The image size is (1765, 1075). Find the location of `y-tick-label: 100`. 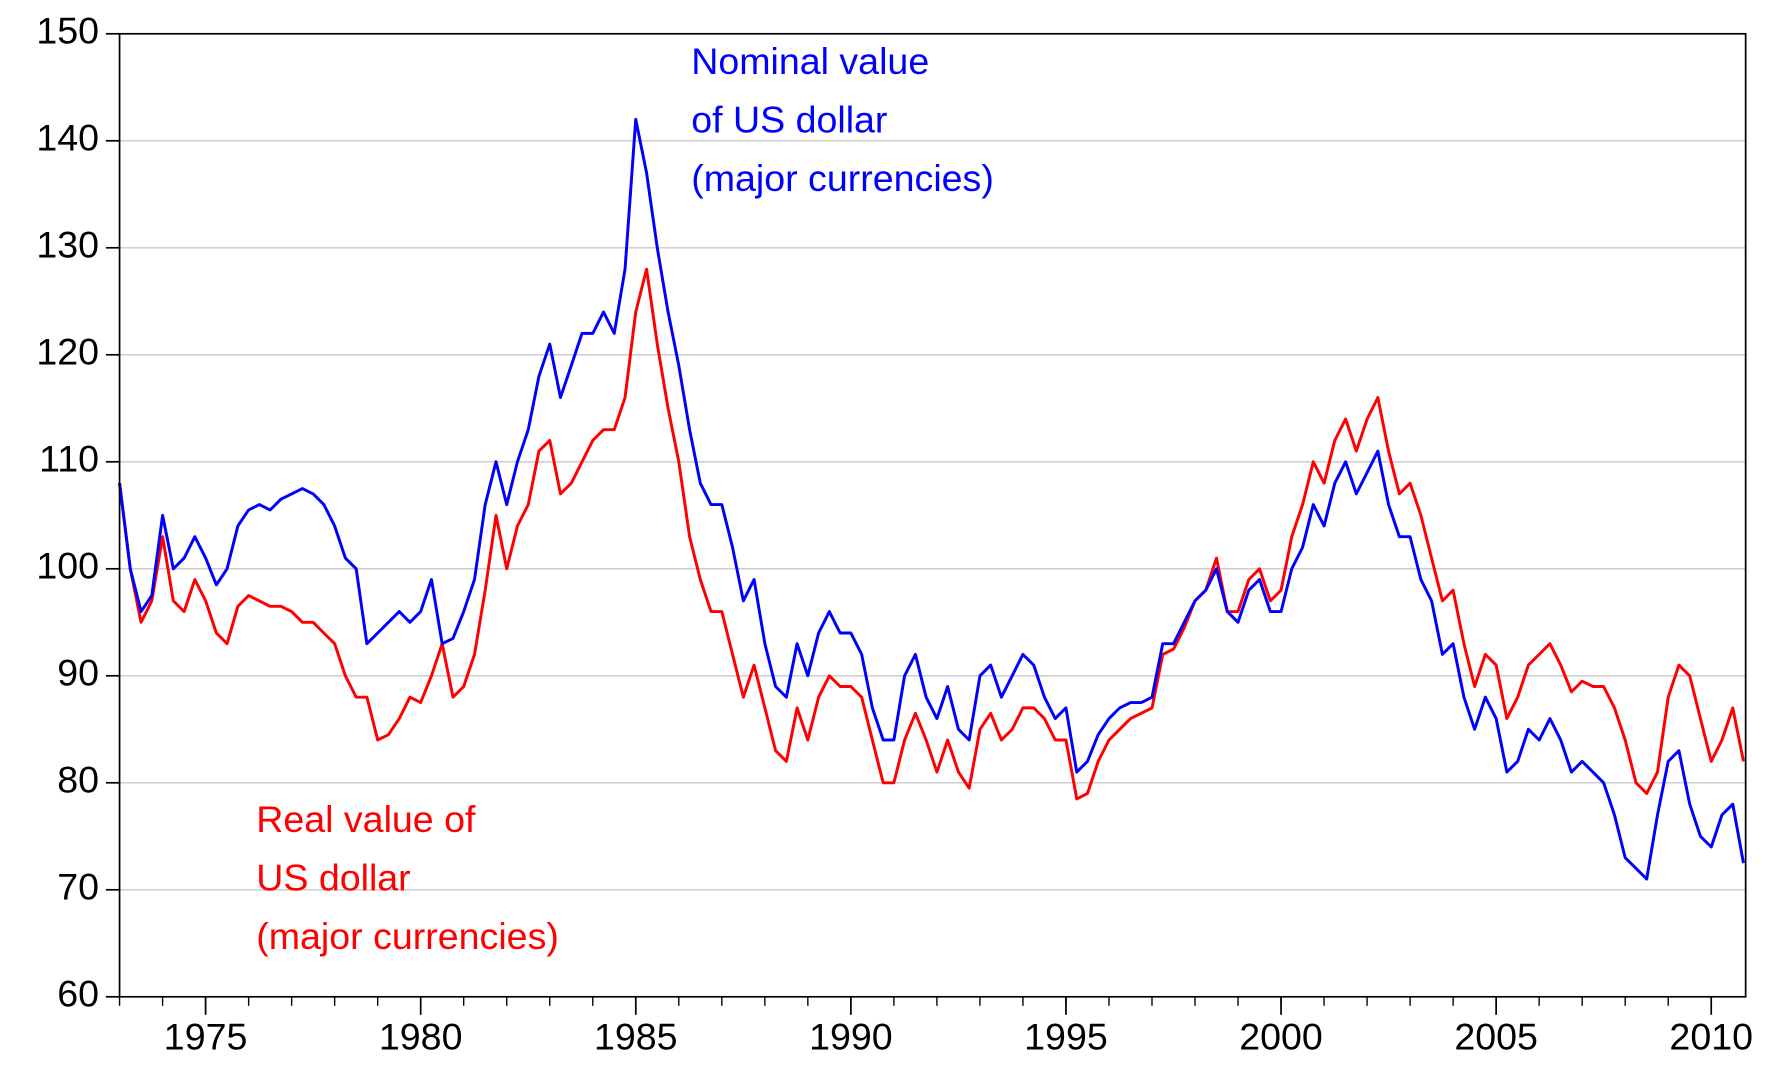

y-tick-label: 100 is located at coordinates (67, 566).